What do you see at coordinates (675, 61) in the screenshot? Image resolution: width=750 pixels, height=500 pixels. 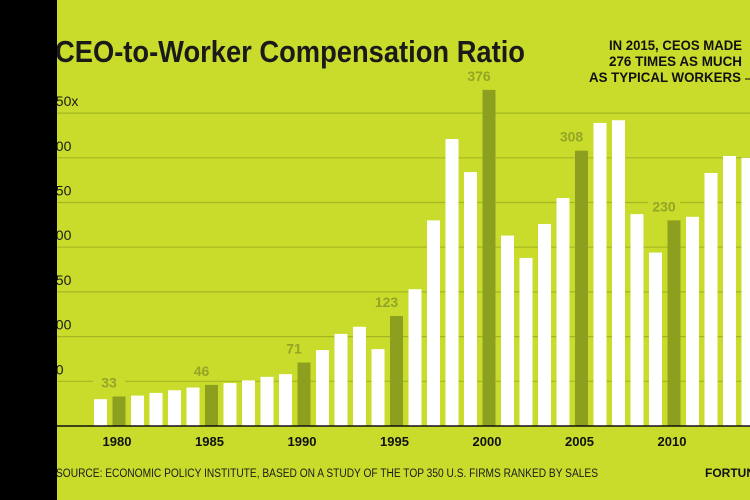 I see `annotation-line-2: 276 TIMES AS MUCH` at bounding box center [675, 61].